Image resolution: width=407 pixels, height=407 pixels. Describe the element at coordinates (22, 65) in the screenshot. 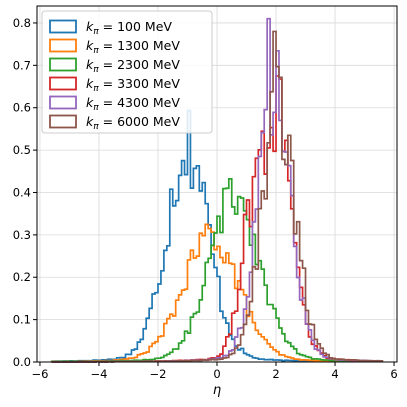

I see `y-tick-label: 0.7` at that location.